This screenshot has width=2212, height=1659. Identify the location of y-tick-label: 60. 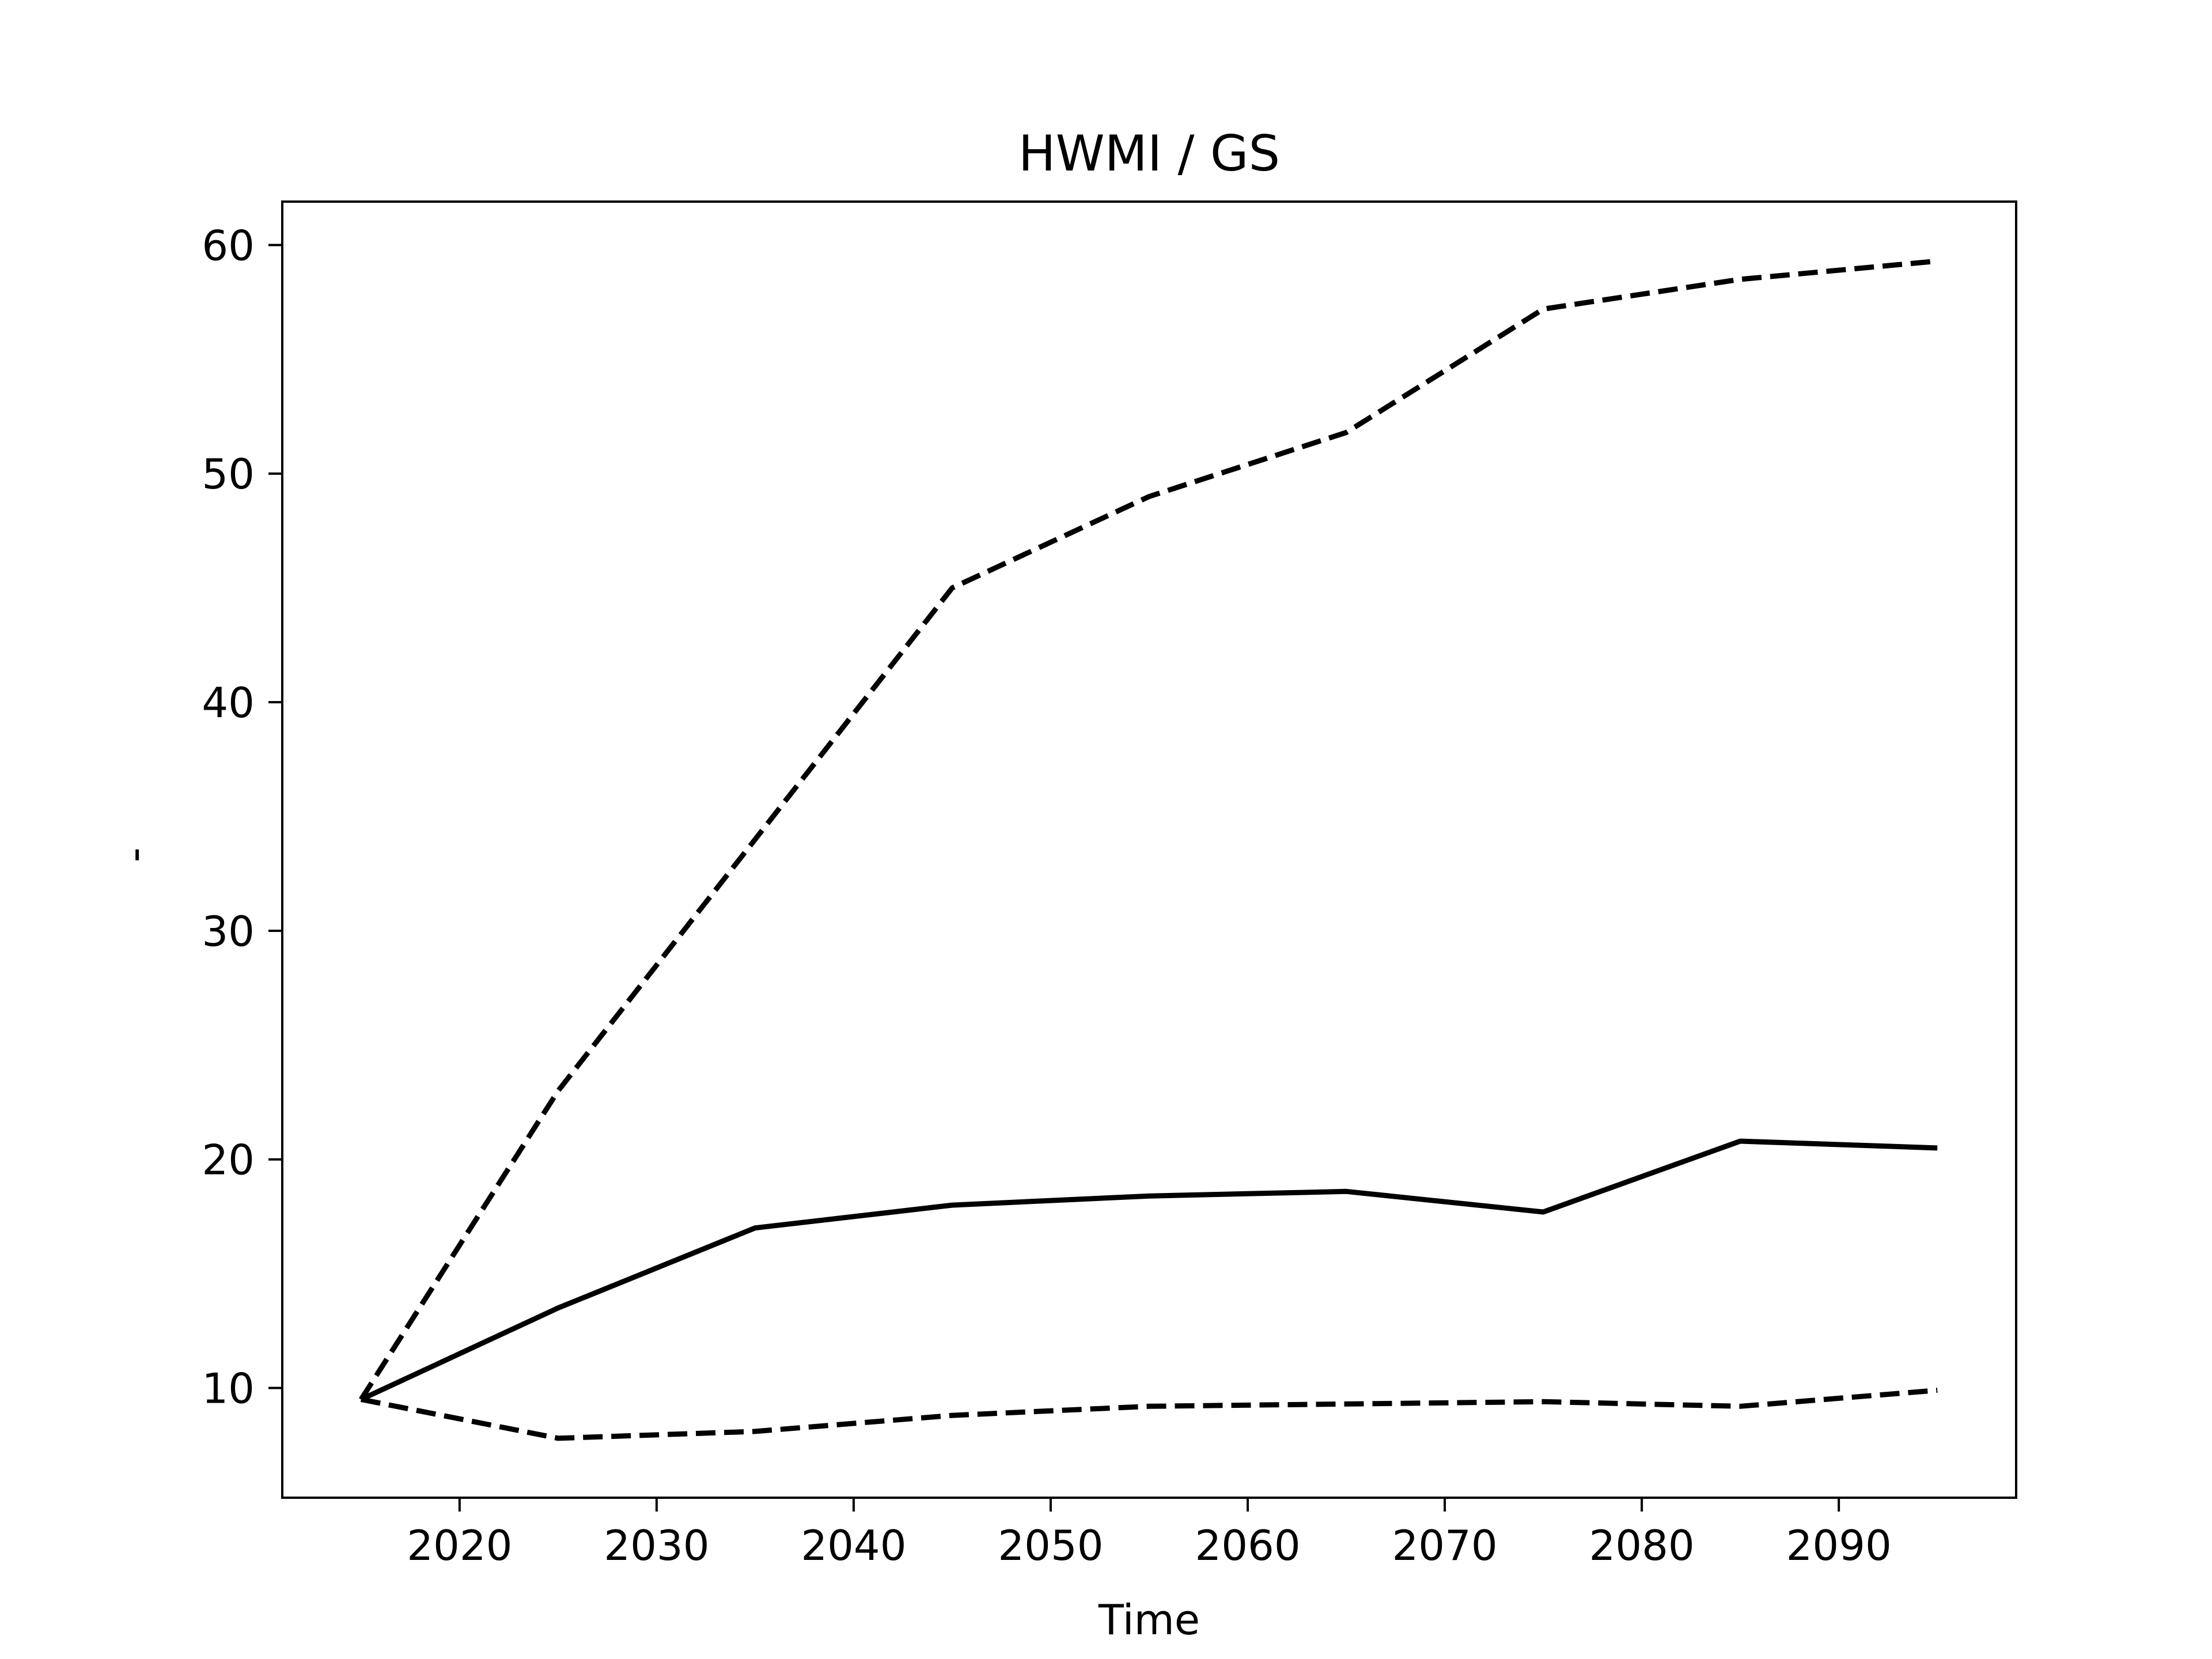
(228, 245).